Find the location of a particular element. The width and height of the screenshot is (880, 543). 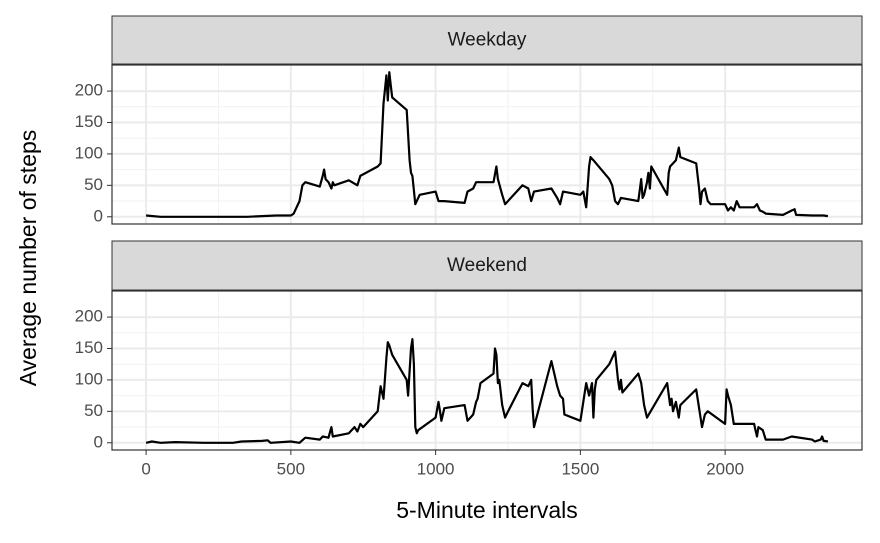

strip-label: Weekend is located at coordinates (487, 265).